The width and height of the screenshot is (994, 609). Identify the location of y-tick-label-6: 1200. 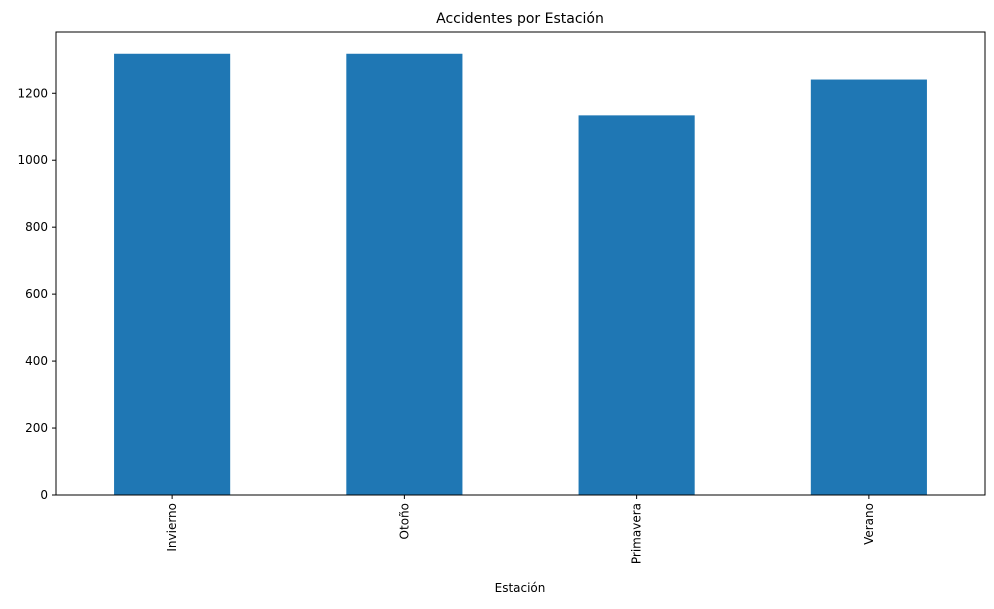
(32, 93).